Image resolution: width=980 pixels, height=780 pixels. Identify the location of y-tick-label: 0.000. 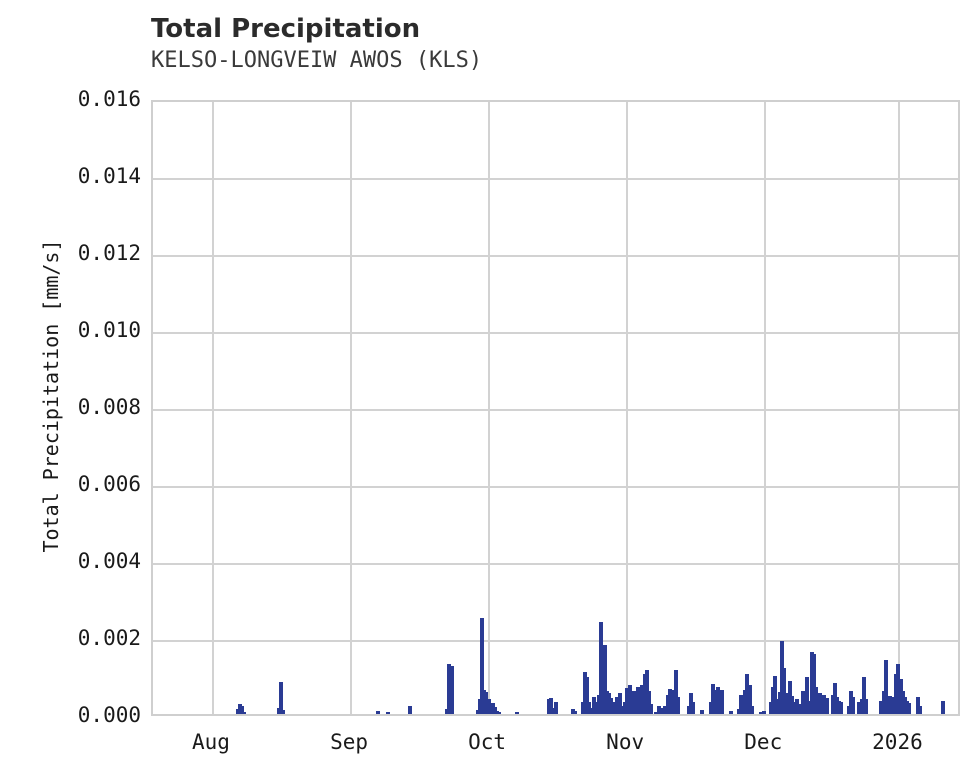
(109, 715).